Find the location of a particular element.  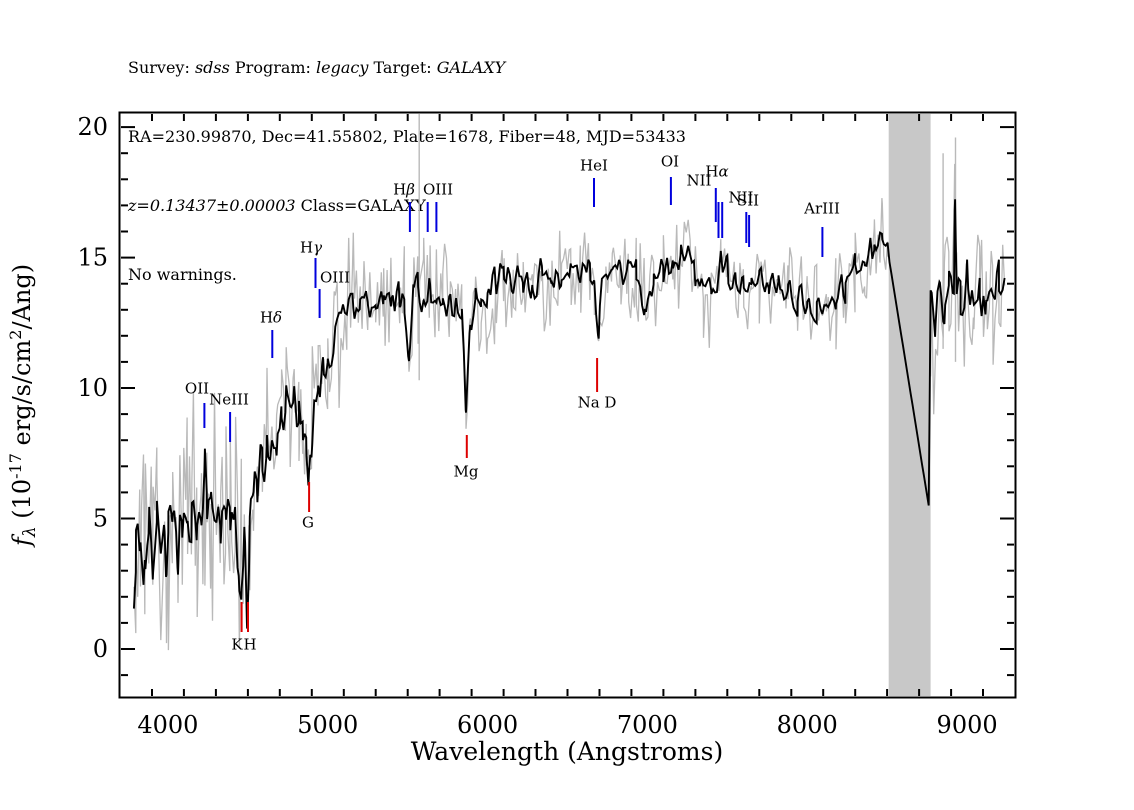

masked-band-rect is located at coordinates (909, 405).